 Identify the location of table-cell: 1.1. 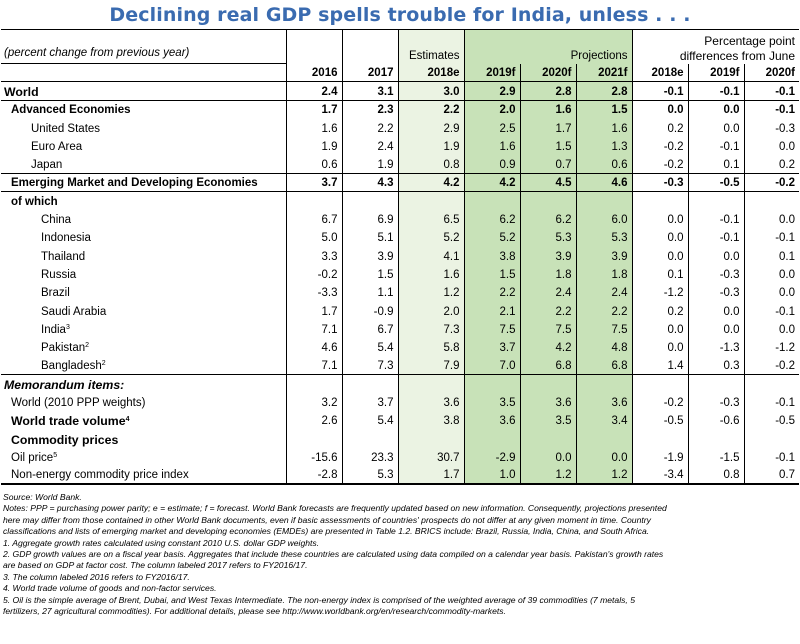
(369, 292).